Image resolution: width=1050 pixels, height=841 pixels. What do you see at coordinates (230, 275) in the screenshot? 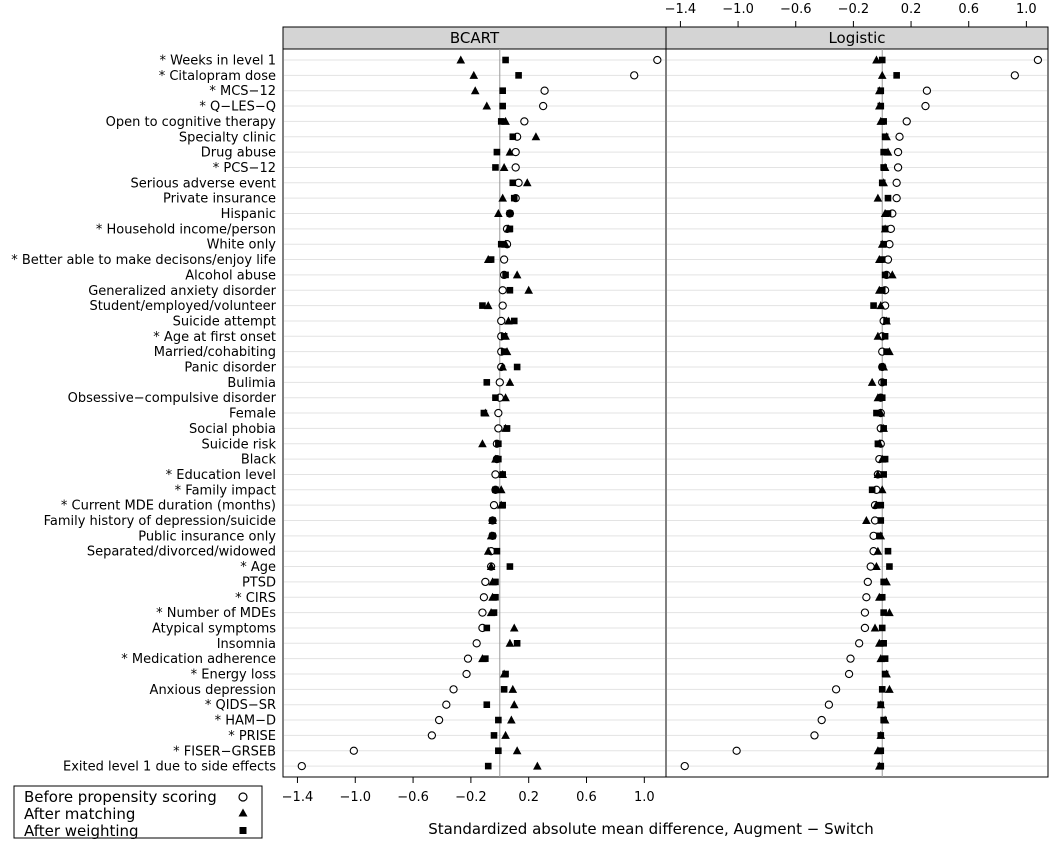
I see `covariate-label: Alcohol abuse` at bounding box center [230, 275].